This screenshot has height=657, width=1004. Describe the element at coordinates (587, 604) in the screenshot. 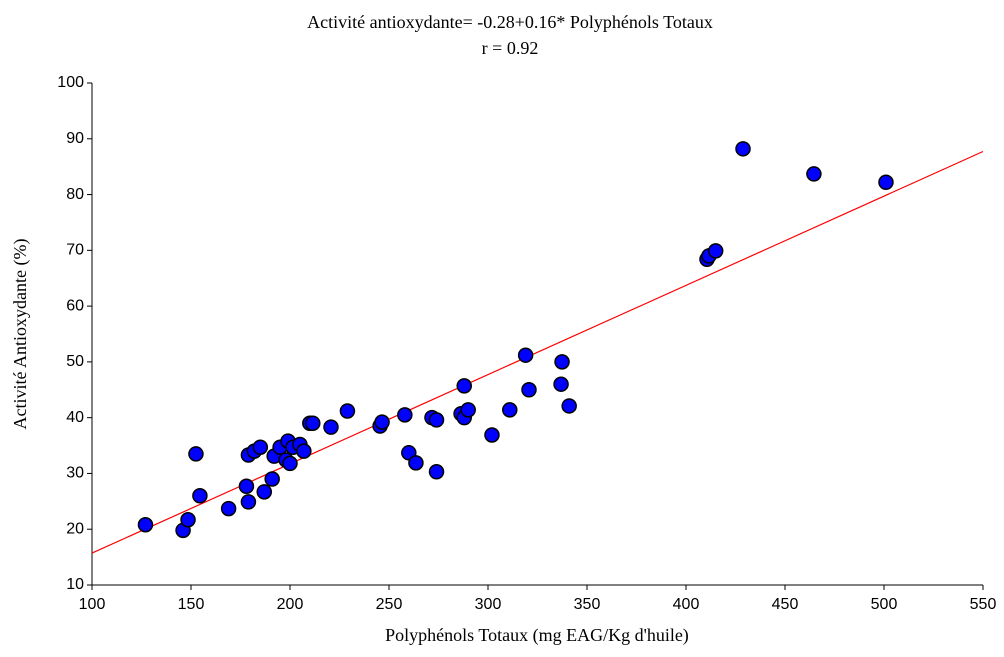

I see `x-tick-label: 350` at that location.